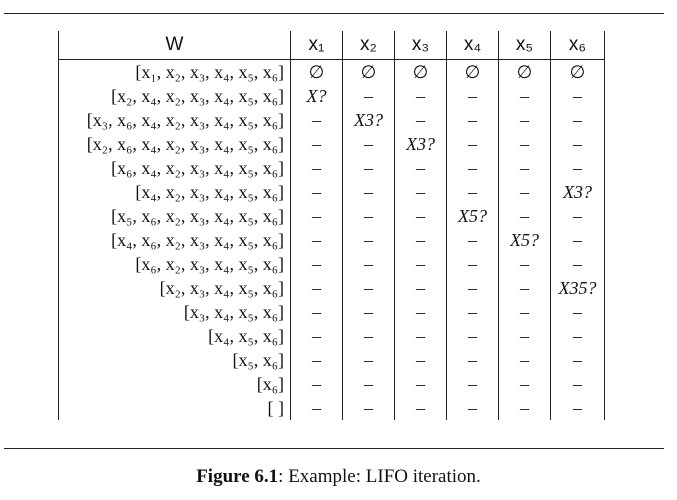 This screenshot has width=677, height=500. What do you see at coordinates (577, 45) in the screenshot?
I see `header-x6: x₆` at bounding box center [577, 45].